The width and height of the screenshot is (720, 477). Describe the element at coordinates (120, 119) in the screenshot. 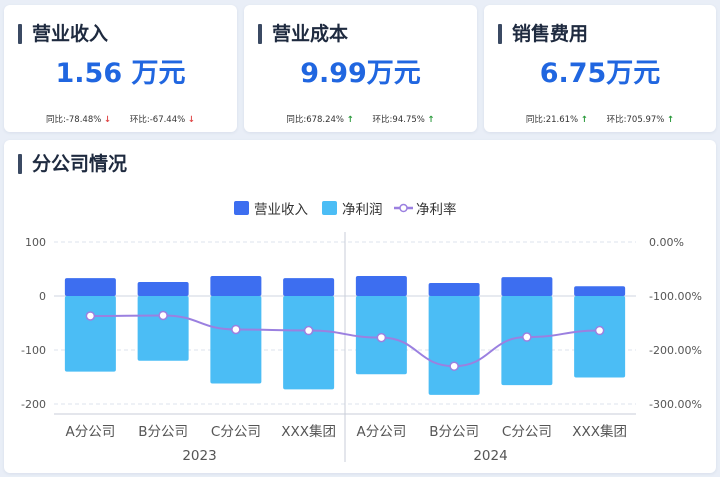

I see `kpi-comparison: 同比:-78.48% ↓ 环比:-67.44% ↓` at that location.